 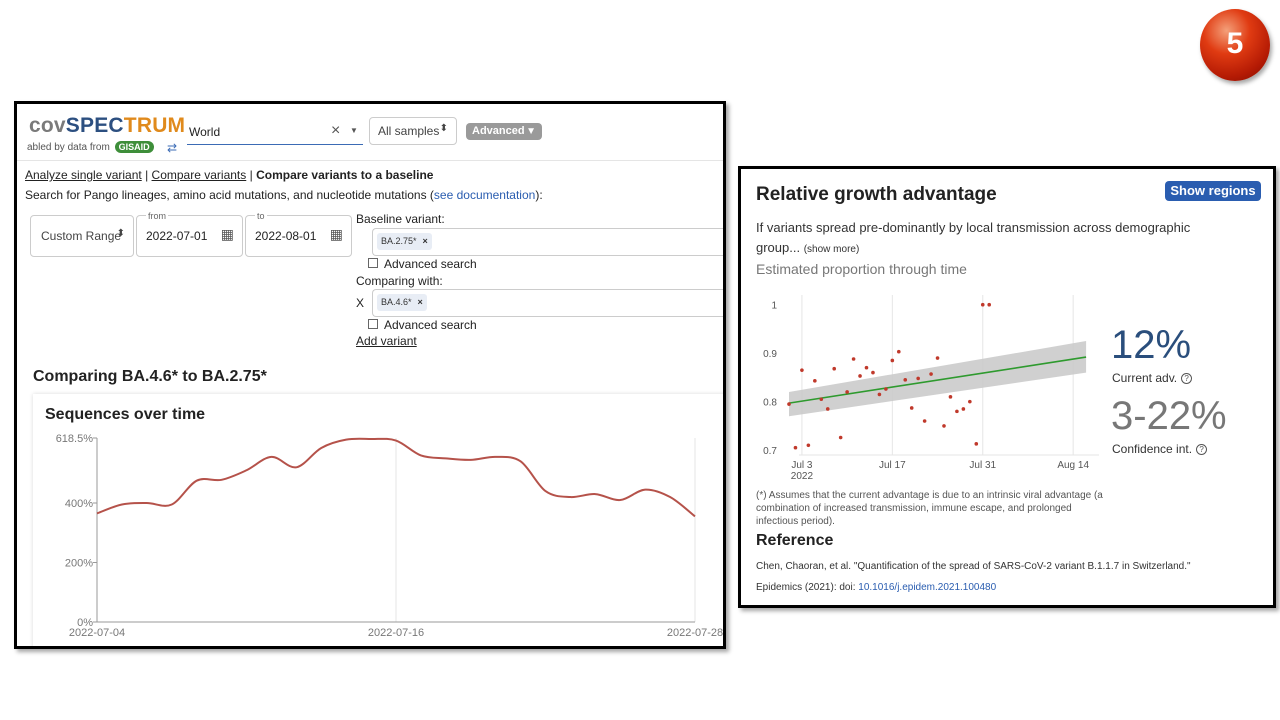 I want to click on close-icon: ×, so click(x=336, y=130).